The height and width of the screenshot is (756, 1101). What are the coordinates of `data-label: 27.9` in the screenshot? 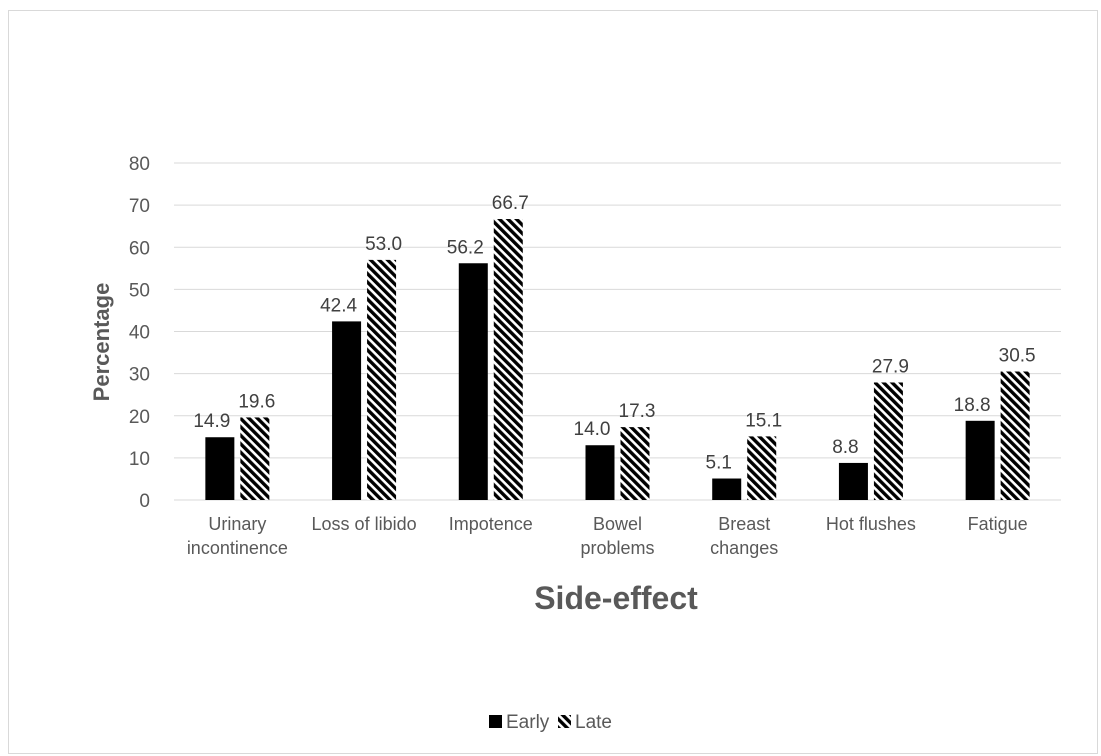 It's located at (890, 366).